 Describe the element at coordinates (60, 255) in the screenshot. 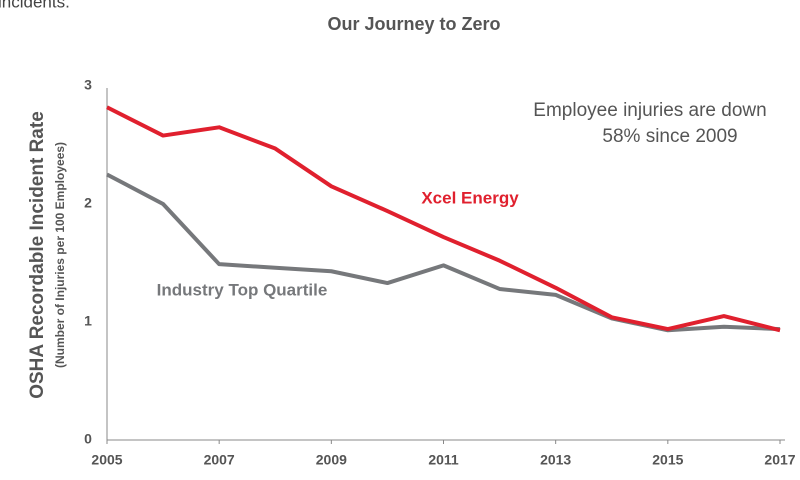

I see `y-axis-sublabel: (Number of Injuries per 100 Employees)` at that location.